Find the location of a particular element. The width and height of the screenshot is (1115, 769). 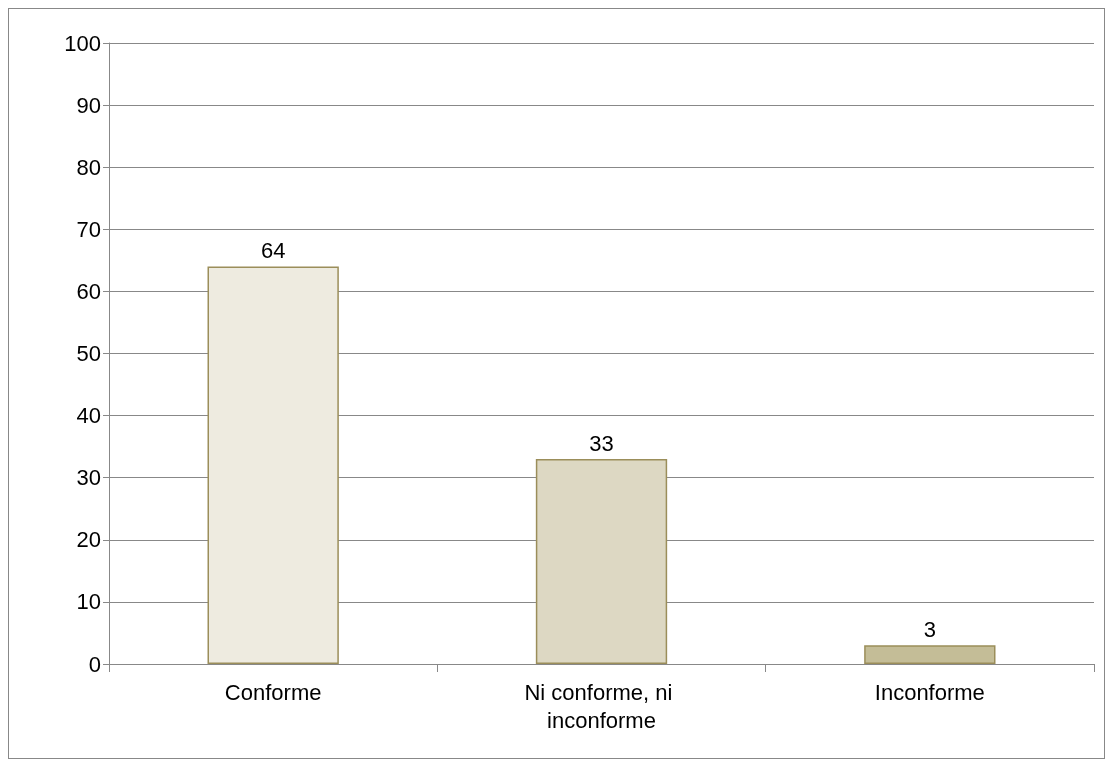

data-label: 3 is located at coordinates (929, 629).